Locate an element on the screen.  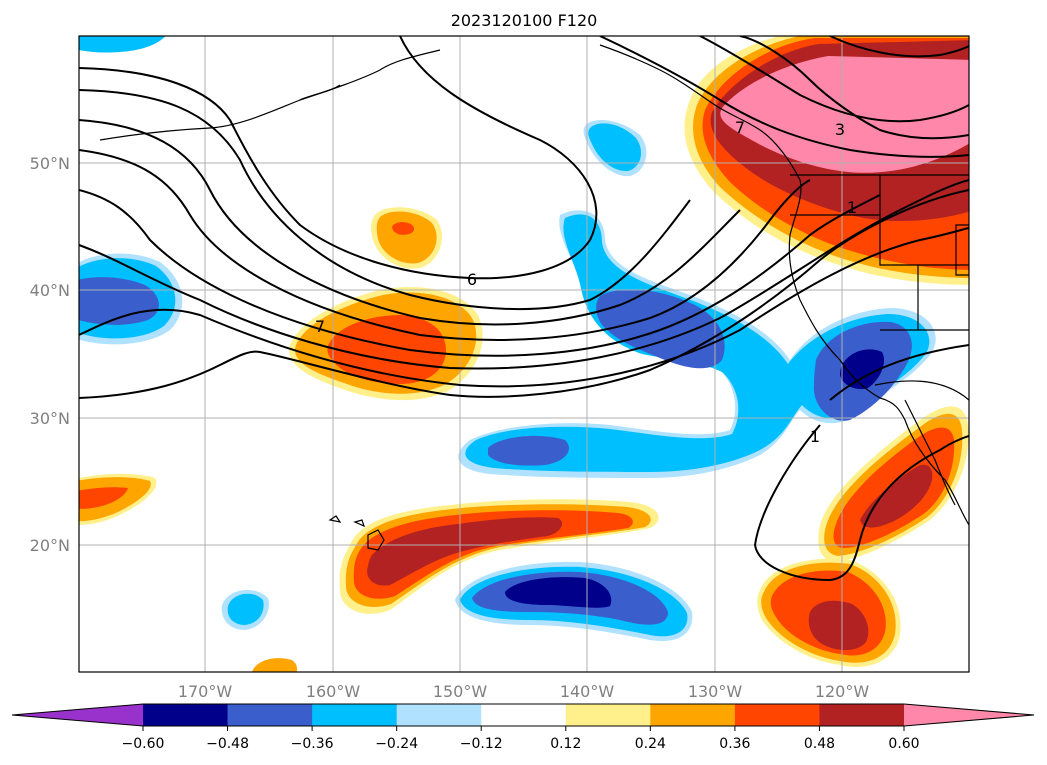
positive-region-west-red is located at coordinates (103, 498).